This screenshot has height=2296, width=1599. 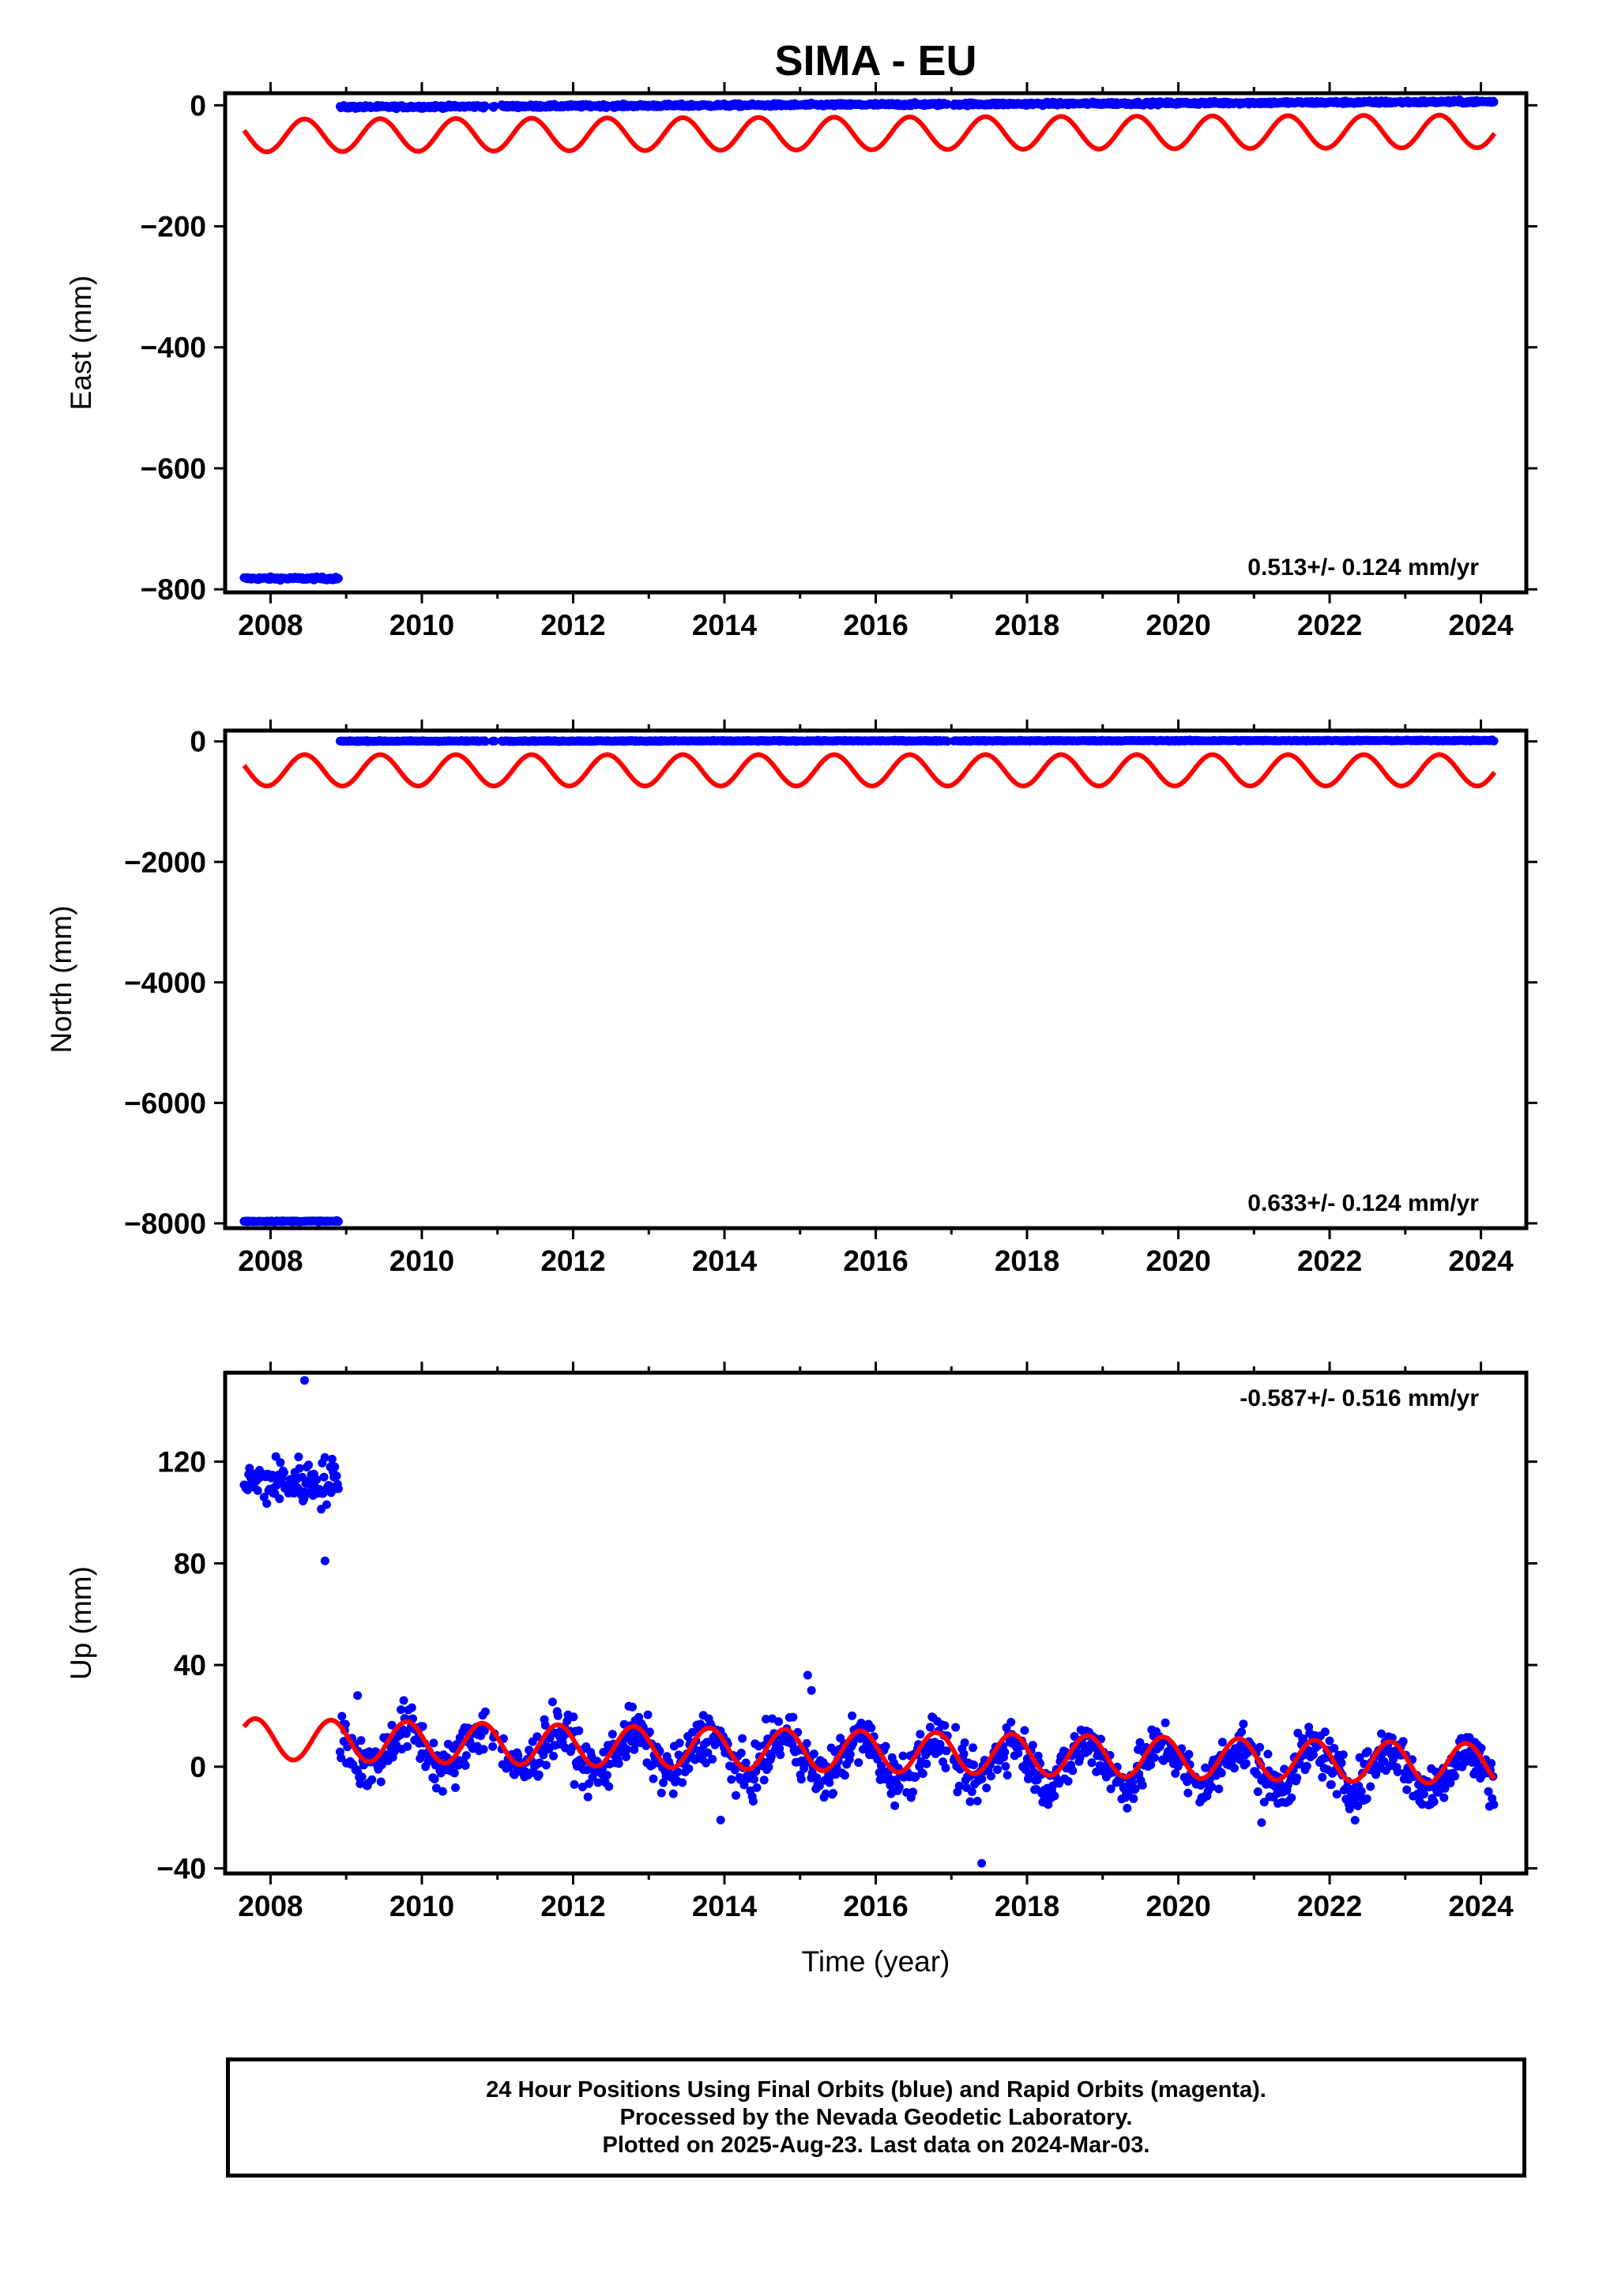 I want to click on y-axis-label: North (mm), so click(x=61, y=979).